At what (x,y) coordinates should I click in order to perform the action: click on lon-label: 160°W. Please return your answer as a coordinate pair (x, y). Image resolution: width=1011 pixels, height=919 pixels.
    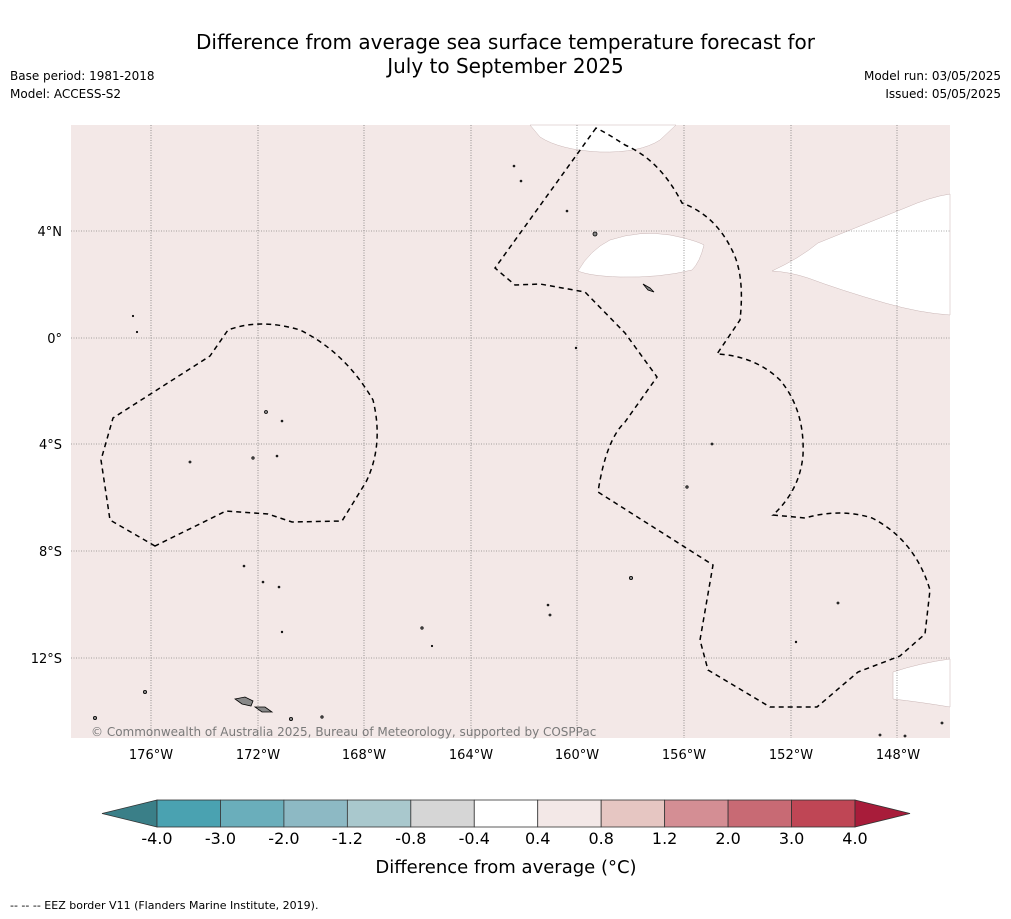
    Looking at the image, I should click on (577, 755).